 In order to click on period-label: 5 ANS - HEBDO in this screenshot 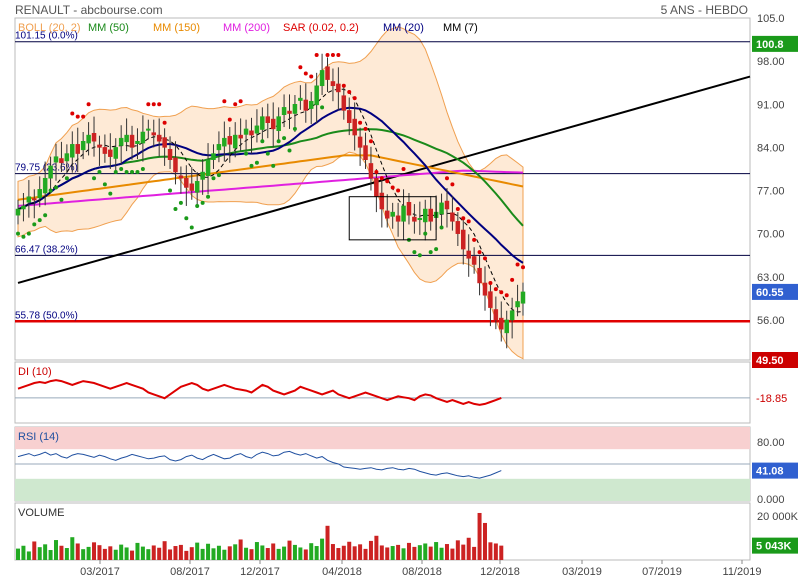, I will do `click(704, 10)`.